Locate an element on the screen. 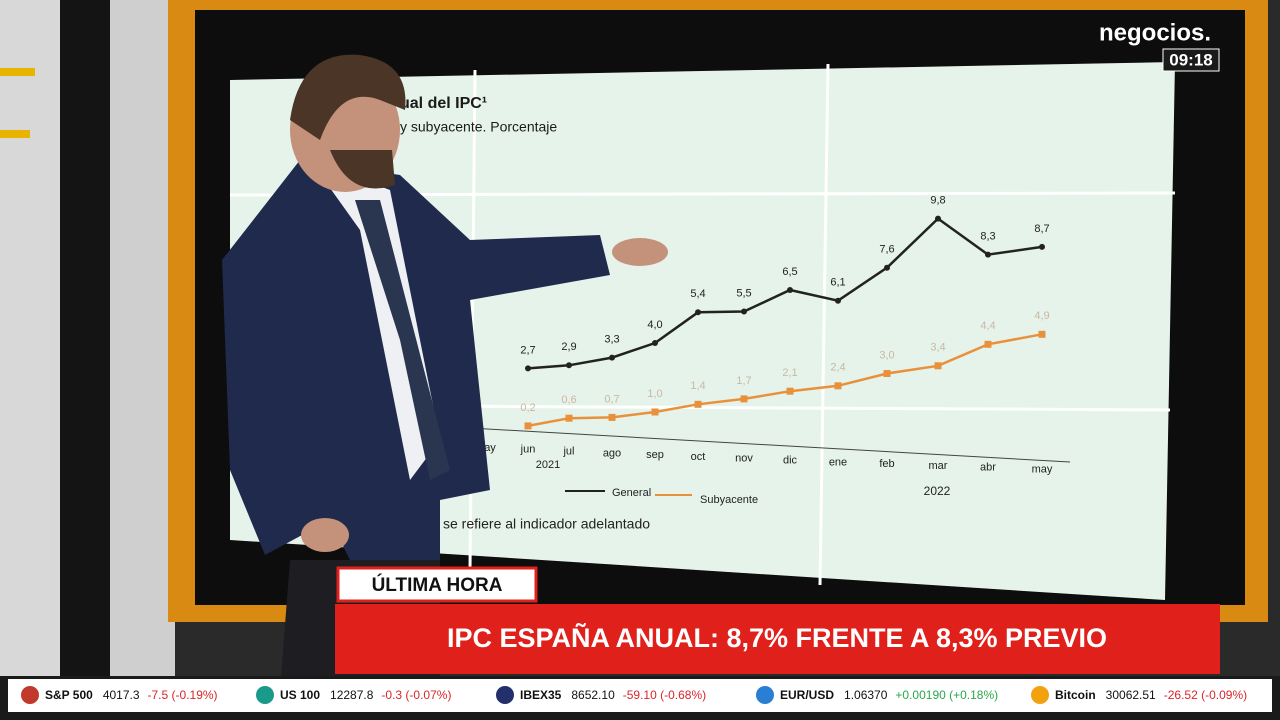 Image resolution: width=1280 pixels, height=720 pixels. ticker-change: -0.3 (-0.07%) is located at coordinates (416, 695).